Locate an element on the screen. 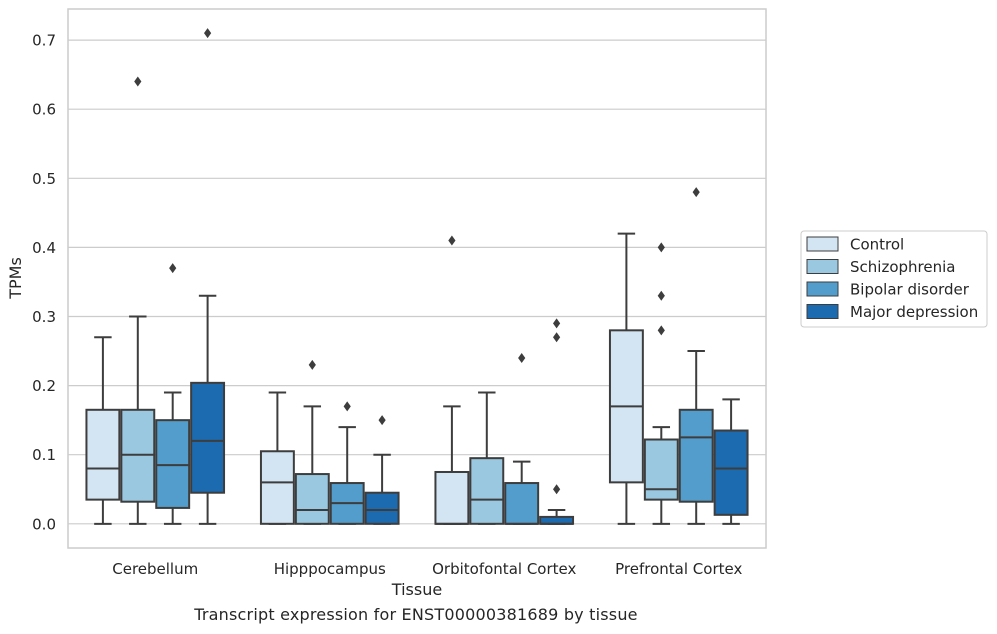 The image size is (997, 634). x-tick-label: Hipppocampus is located at coordinates (330, 569).